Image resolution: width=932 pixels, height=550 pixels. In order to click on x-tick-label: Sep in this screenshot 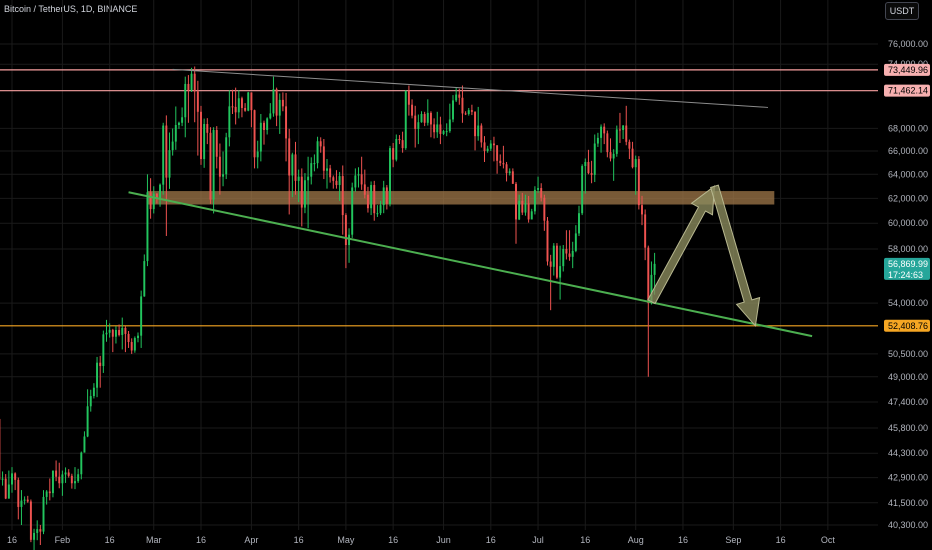, I will do `click(733, 540)`.